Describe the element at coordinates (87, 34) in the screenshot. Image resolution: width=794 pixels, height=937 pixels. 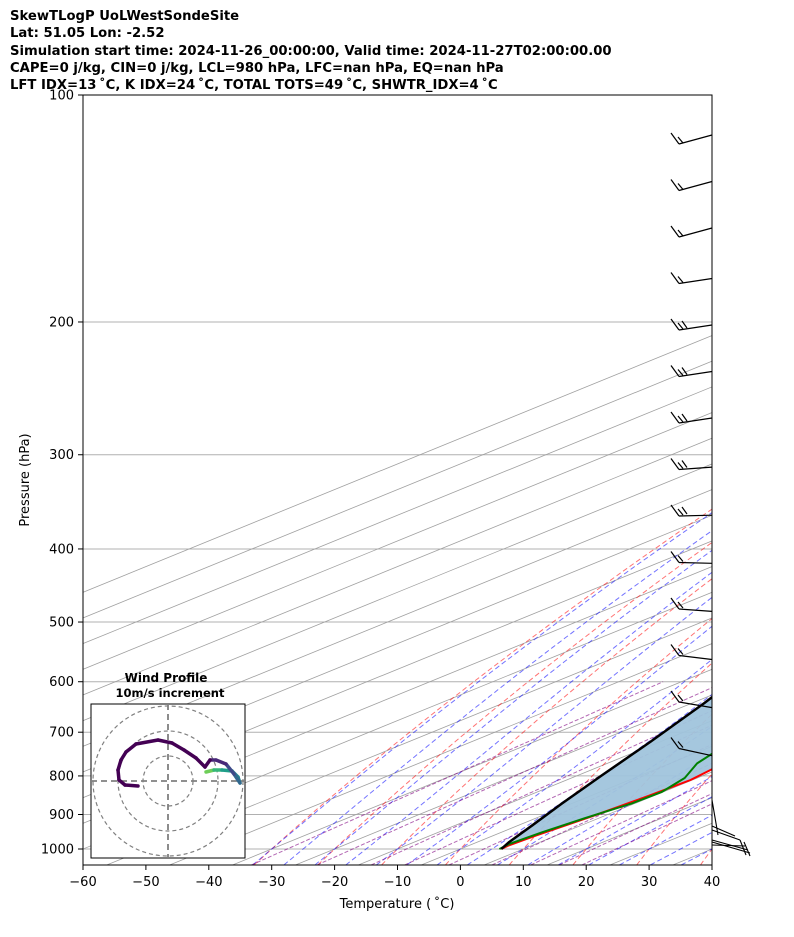
I see `location-line: Lat: 51.05 Lon: -2.52` at that location.